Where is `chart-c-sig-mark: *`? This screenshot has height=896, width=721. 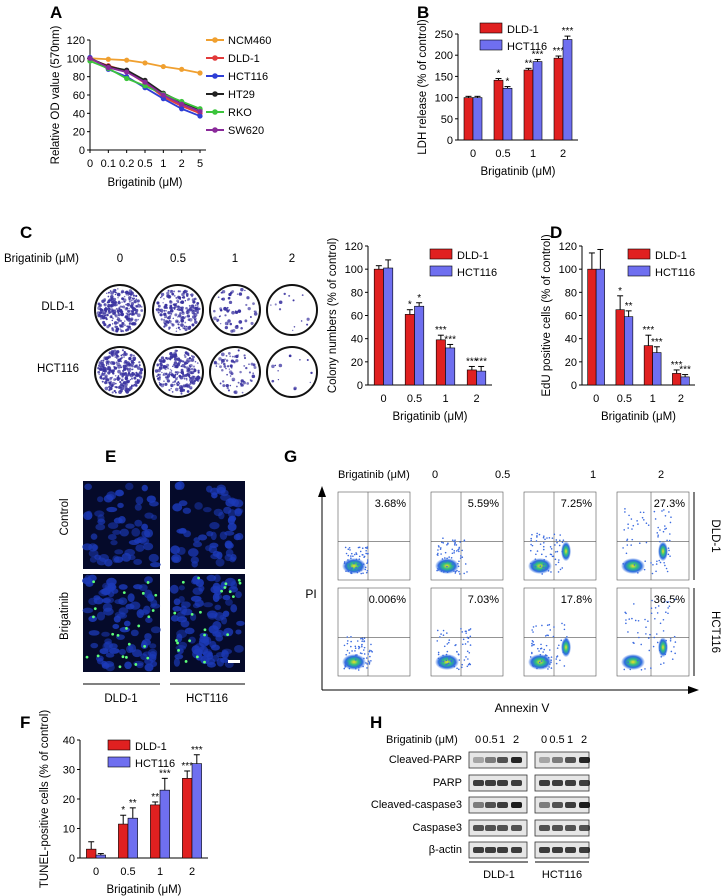
chart-c-sig-mark: * is located at coordinates (419, 298).